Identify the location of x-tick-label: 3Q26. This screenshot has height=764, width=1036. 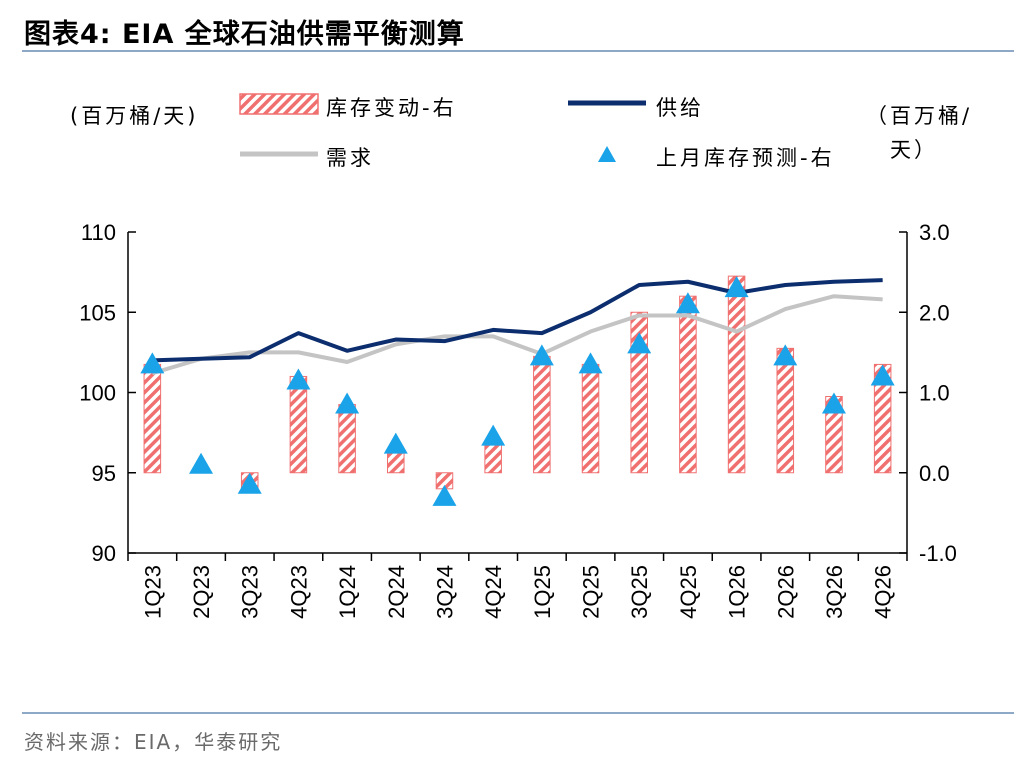
(834, 592).